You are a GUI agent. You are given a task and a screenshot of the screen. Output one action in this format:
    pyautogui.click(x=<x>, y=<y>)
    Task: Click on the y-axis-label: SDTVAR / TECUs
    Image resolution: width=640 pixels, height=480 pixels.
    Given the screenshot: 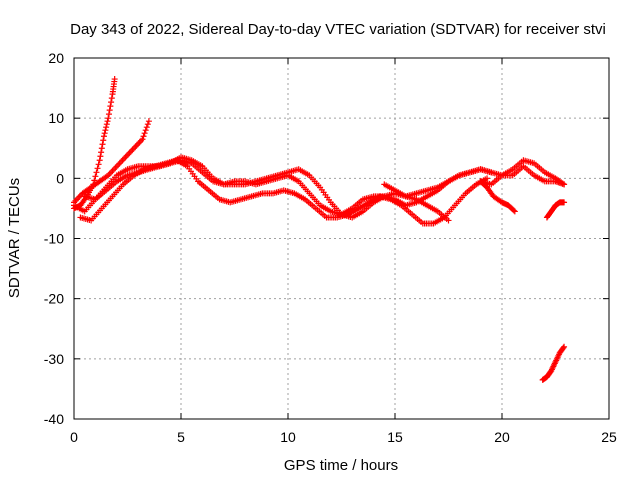 What is the action you would take?
    pyautogui.click(x=14, y=238)
    